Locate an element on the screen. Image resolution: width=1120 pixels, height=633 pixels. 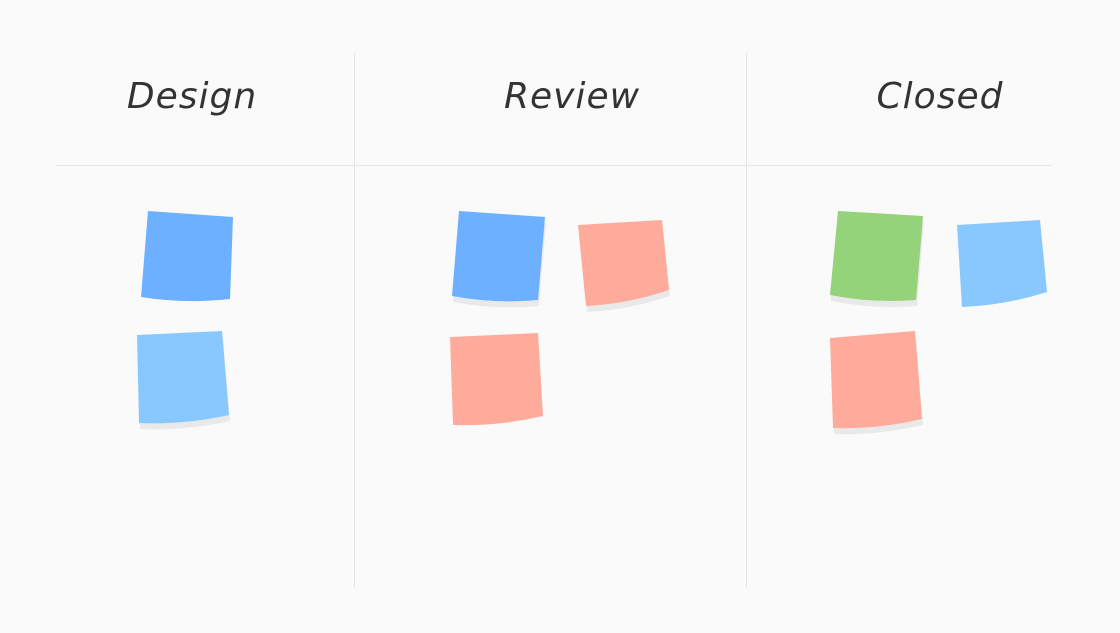
column-title-review: Review is located at coordinates (572, 96).